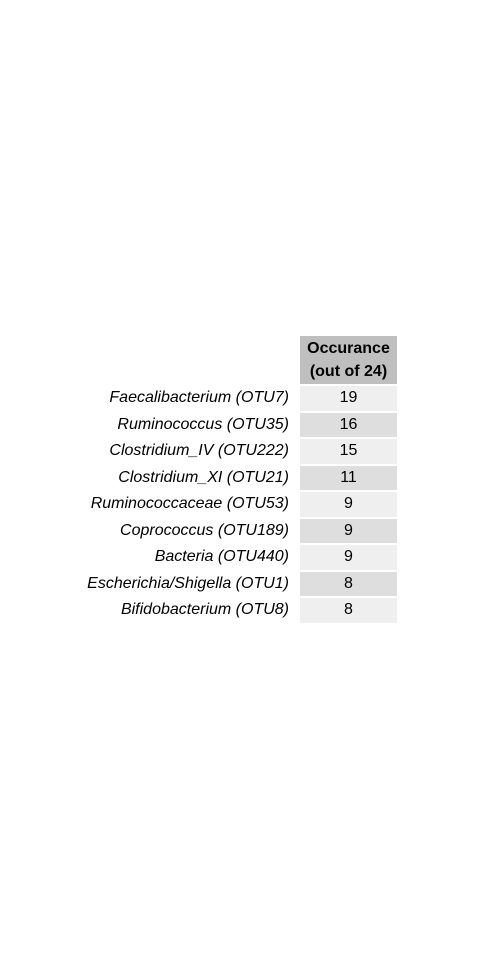 The image size is (480, 960). Describe the element at coordinates (204, 530) in the screenshot. I see `row-label: Coprococcus (OTU189)` at that location.